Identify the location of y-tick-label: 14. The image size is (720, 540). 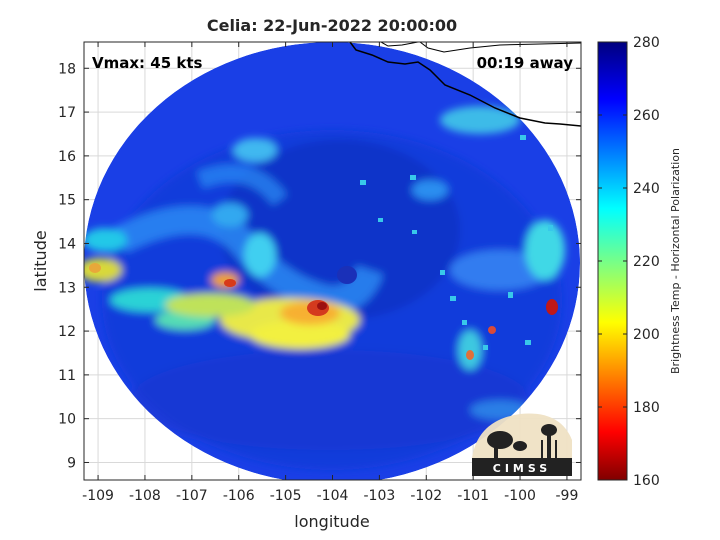
(67, 244).